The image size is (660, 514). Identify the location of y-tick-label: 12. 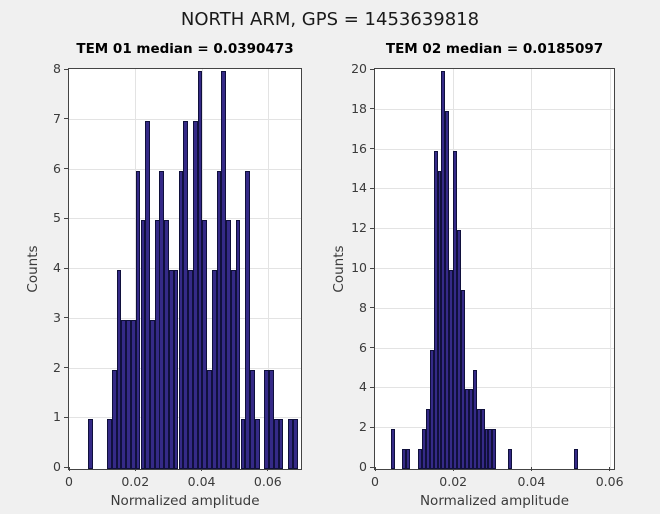
(359, 228).